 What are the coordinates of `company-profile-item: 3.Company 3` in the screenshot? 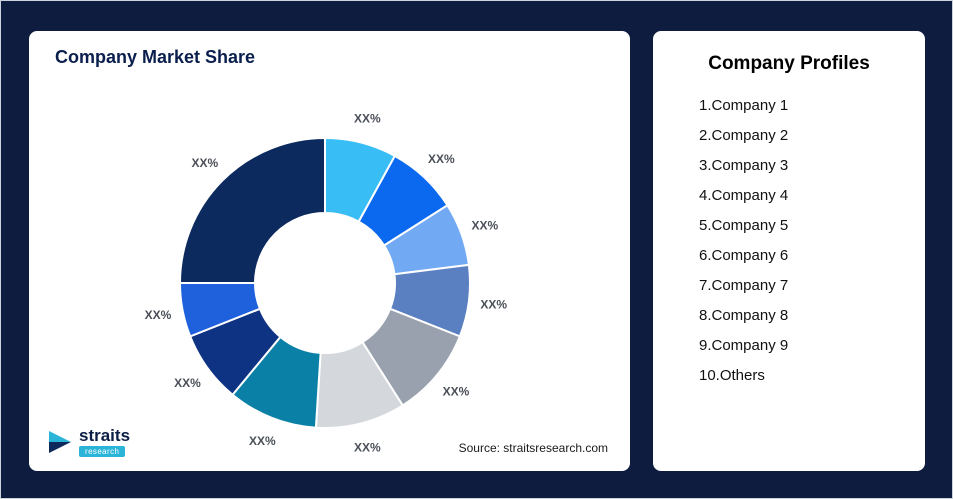 It's located at (744, 165).